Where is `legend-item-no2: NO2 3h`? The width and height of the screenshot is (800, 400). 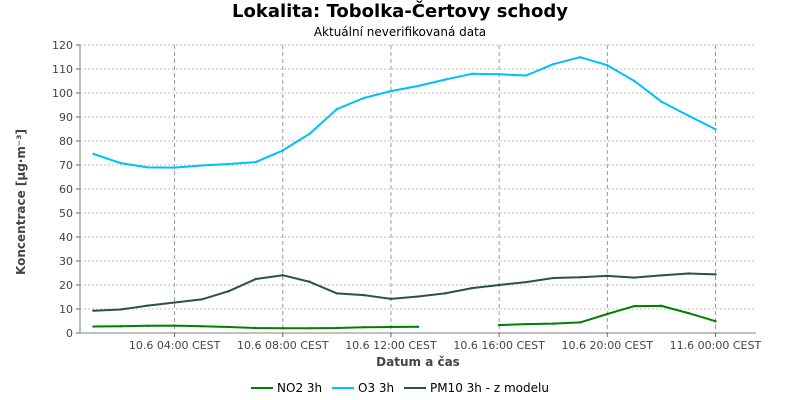 legend-item-no2: NO2 3h is located at coordinates (286, 388).